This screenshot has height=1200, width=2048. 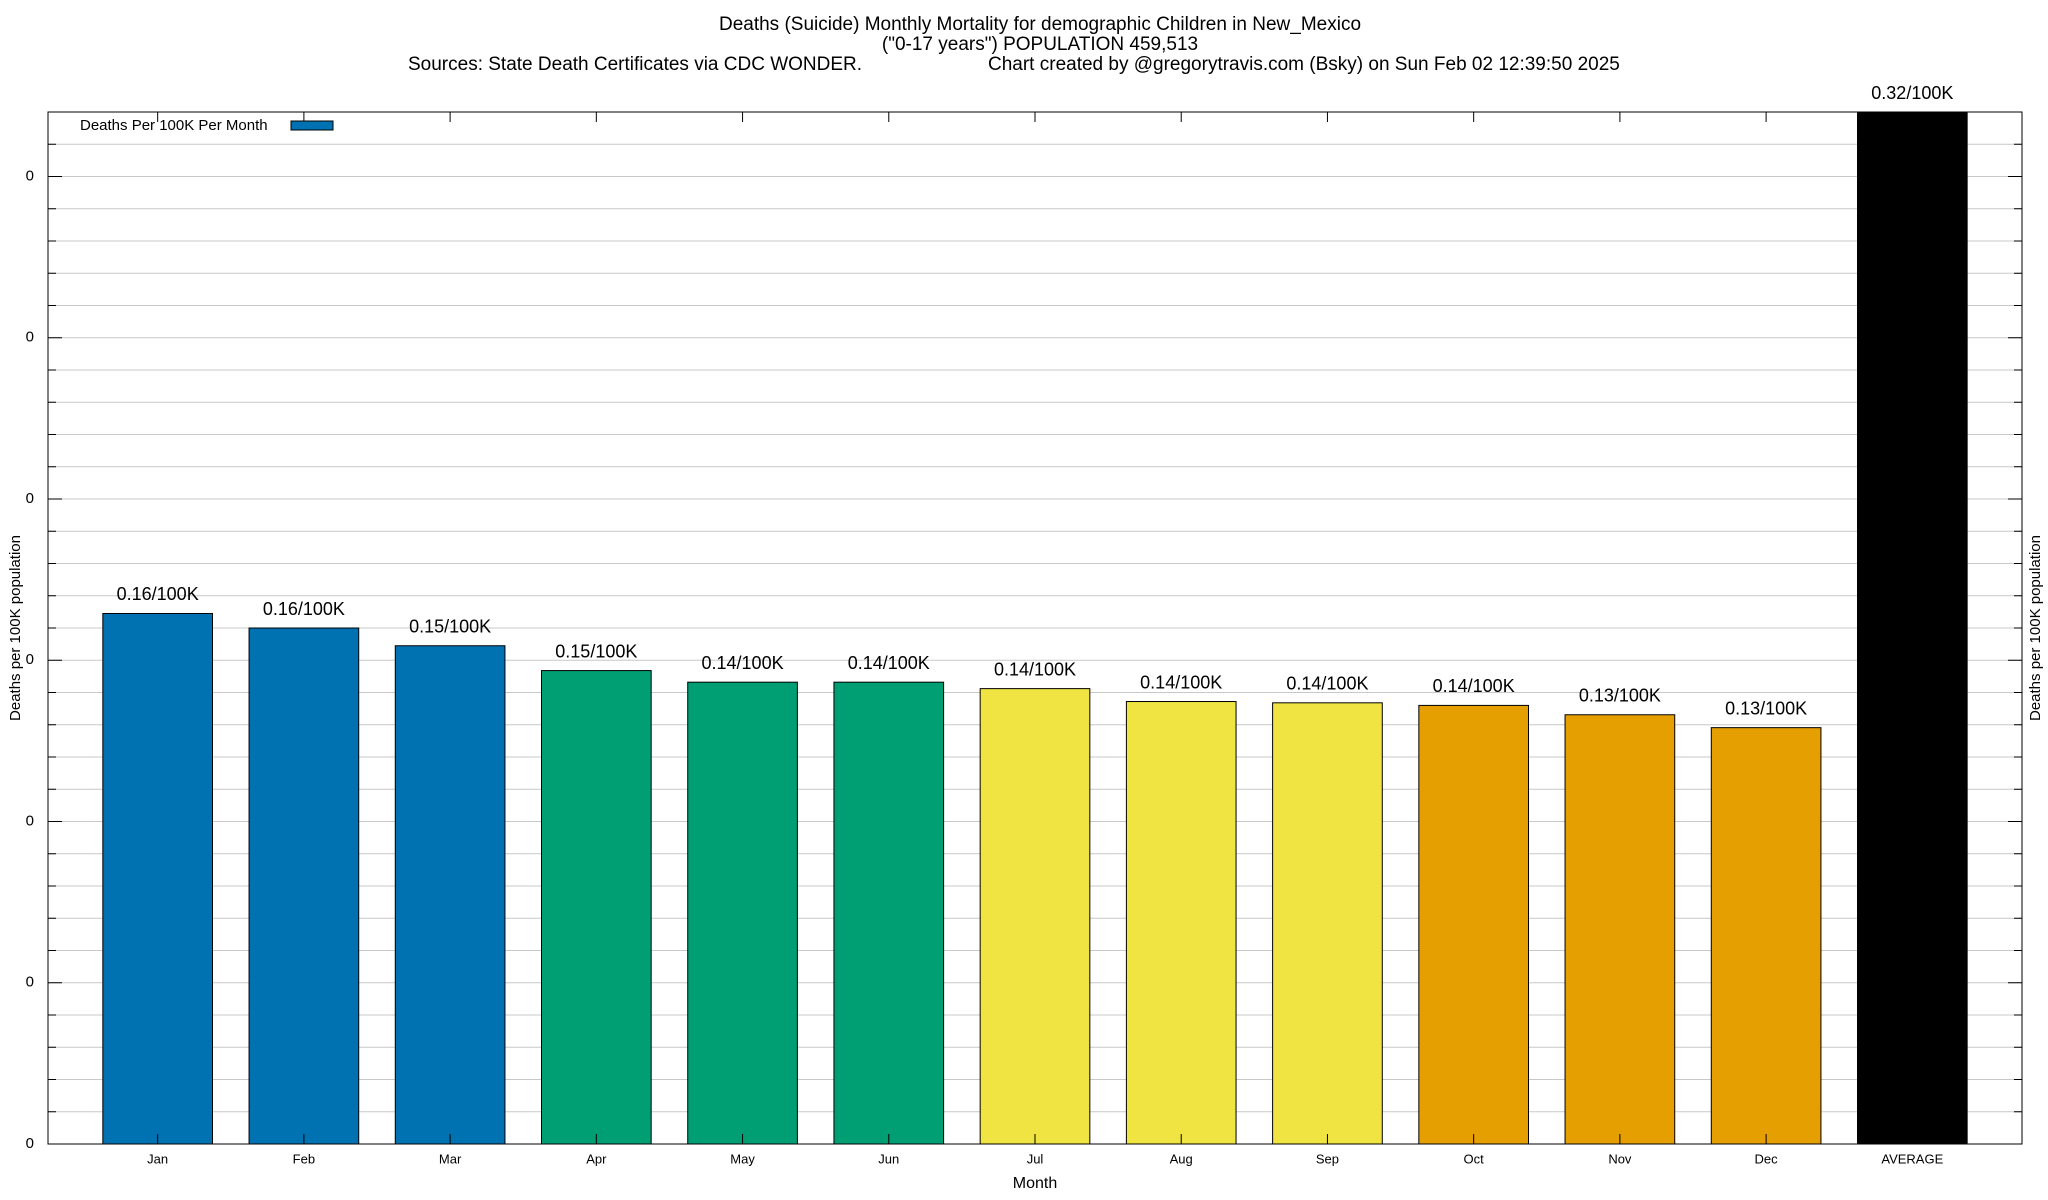 What do you see at coordinates (1912, 1158) in the screenshot?
I see `x-tick-label: AVERAGE` at bounding box center [1912, 1158].